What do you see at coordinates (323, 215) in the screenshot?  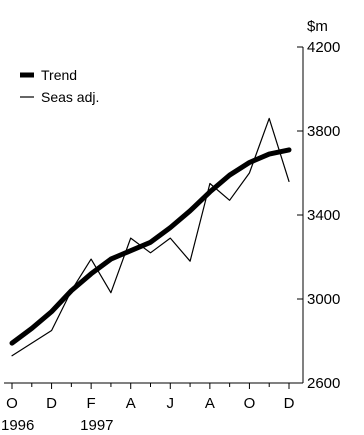 I see `y-tick-label: 3400` at bounding box center [323, 215].